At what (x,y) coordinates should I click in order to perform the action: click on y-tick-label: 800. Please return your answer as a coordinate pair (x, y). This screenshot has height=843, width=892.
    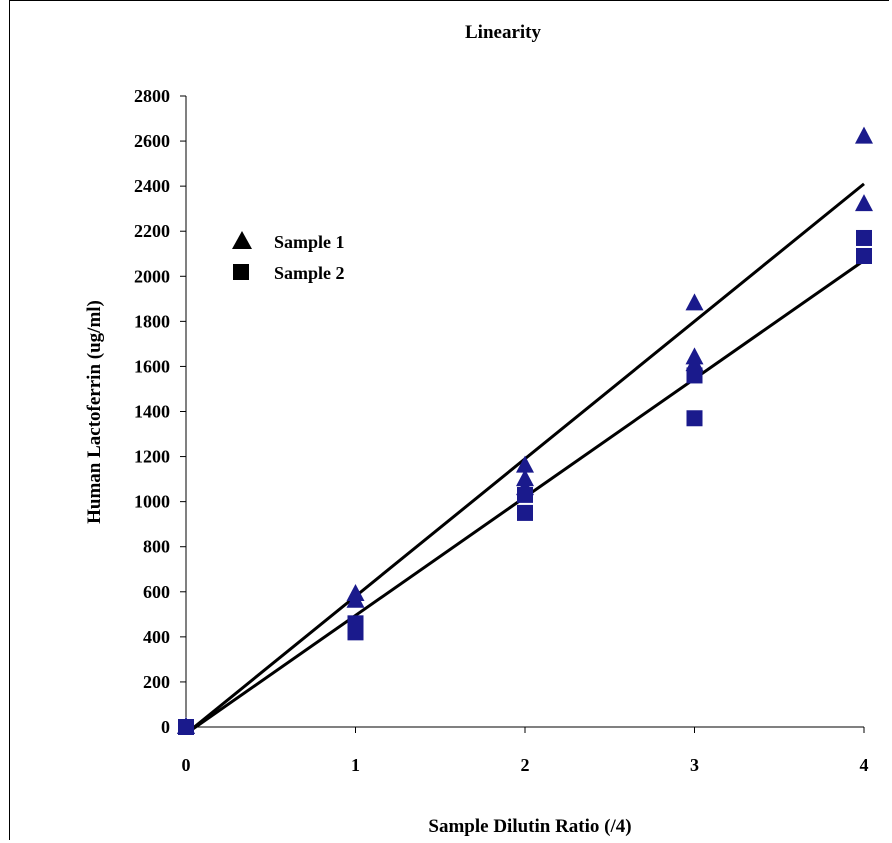
    Looking at the image, I should click on (156, 547).